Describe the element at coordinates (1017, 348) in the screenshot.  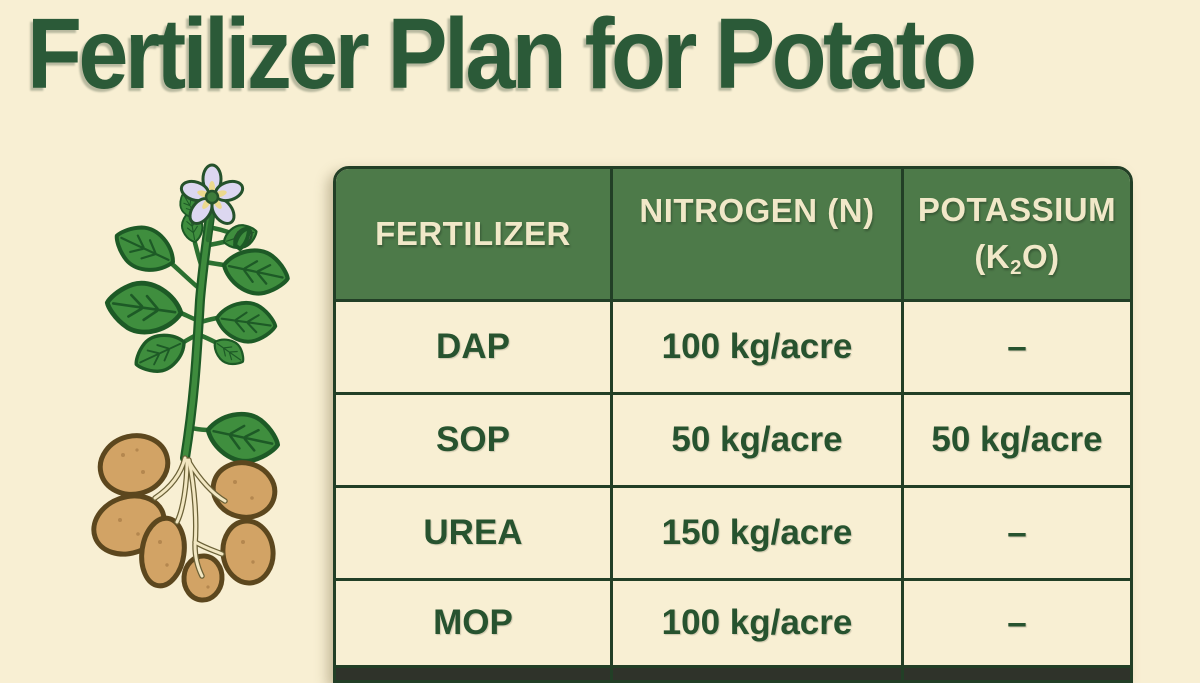
I see `cell-dap-potassium: –` at that location.